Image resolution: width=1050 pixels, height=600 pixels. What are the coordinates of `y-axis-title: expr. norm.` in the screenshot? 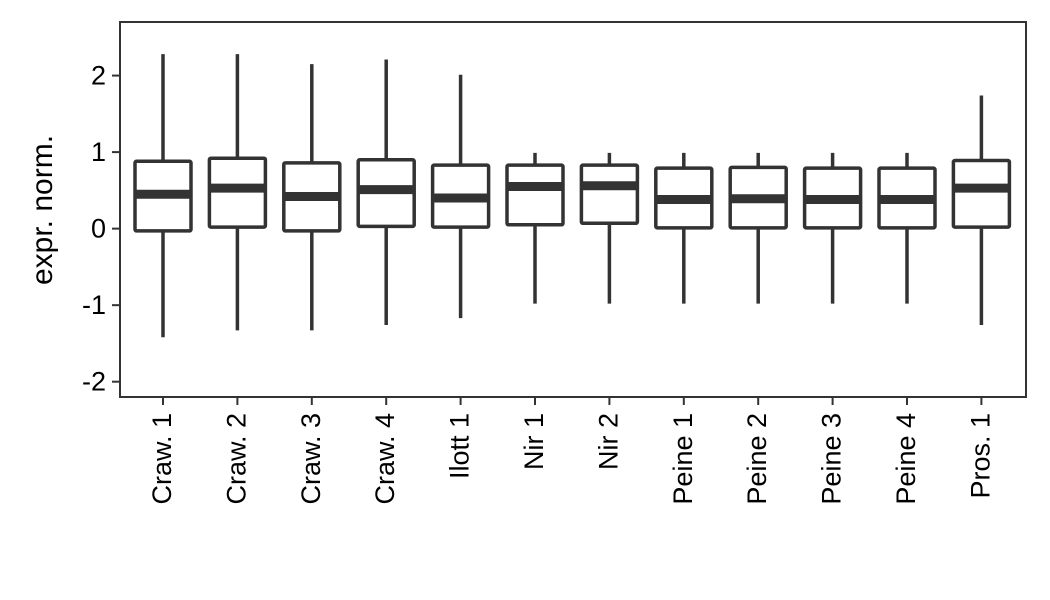 It's located at (42, 210).